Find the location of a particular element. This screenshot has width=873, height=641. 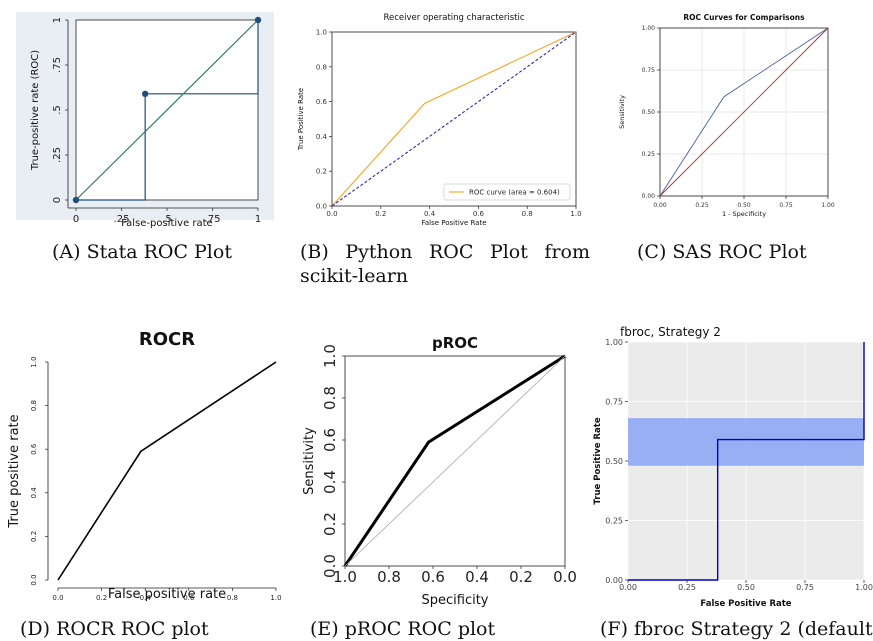

x-axis-label: Specificity is located at coordinates (455, 600).